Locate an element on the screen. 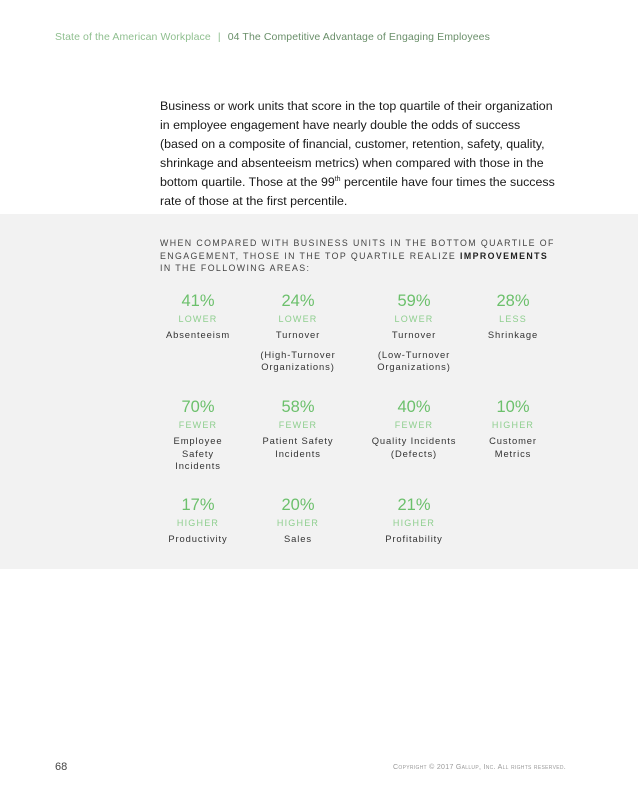 The width and height of the screenshot is (638, 798). stat-cell: 70% FEWER Employee Safety Incidents is located at coordinates (198, 435).